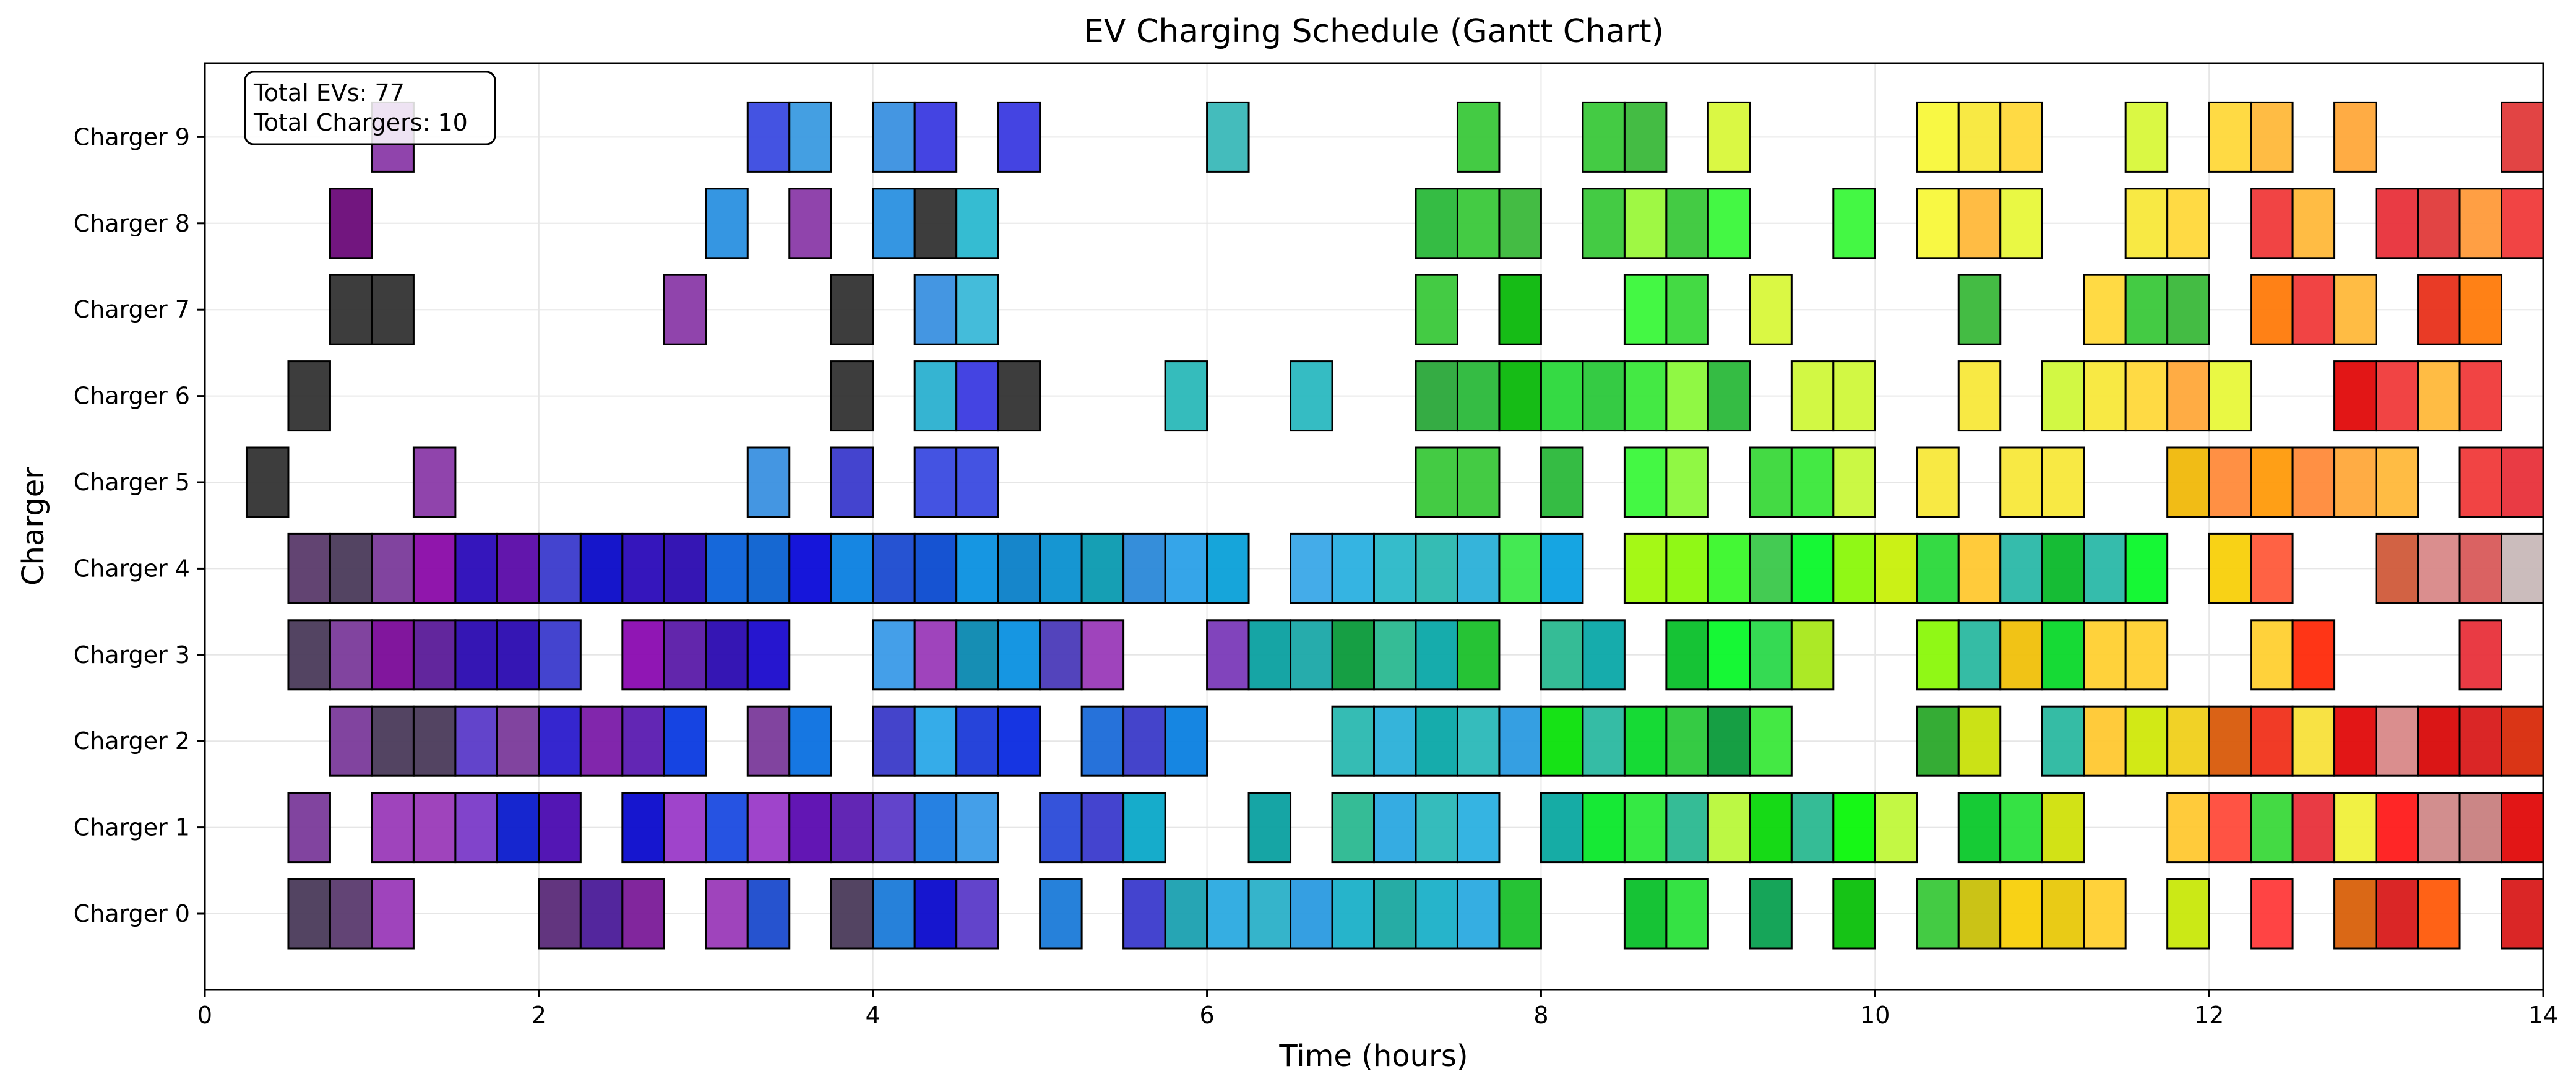  What do you see at coordinates (329, 93) in the screenshot?
I see `annotation-total-evs: Total EVs: 77` at bounding box center [329, 93].